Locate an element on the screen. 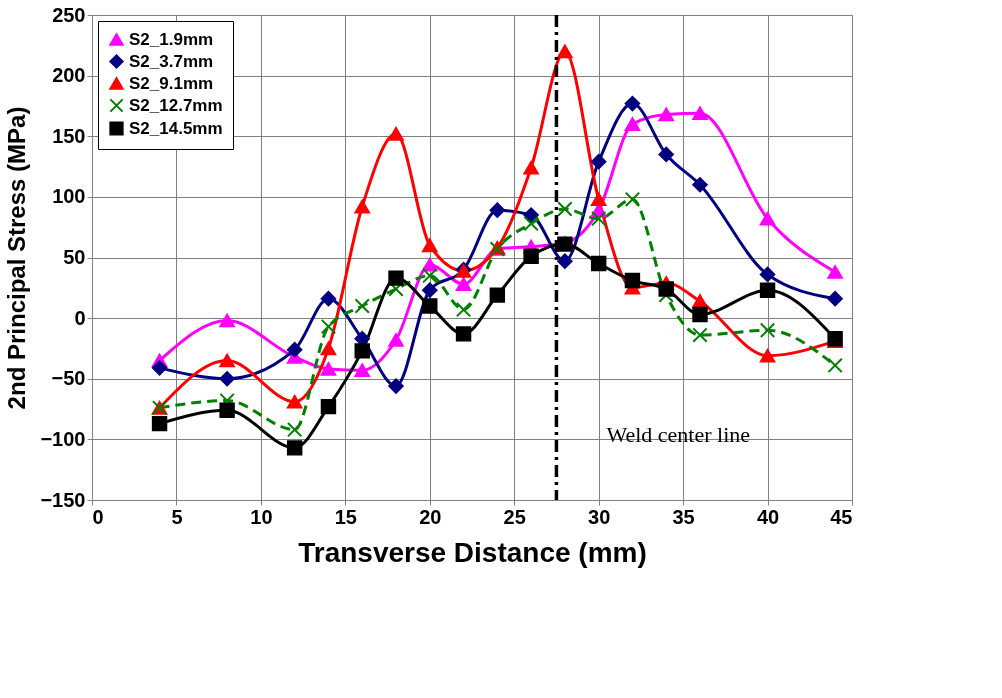 The height and width of the screenshot is (698, 1002). y-tick-label: 250 is located at coordinates (69, 14).